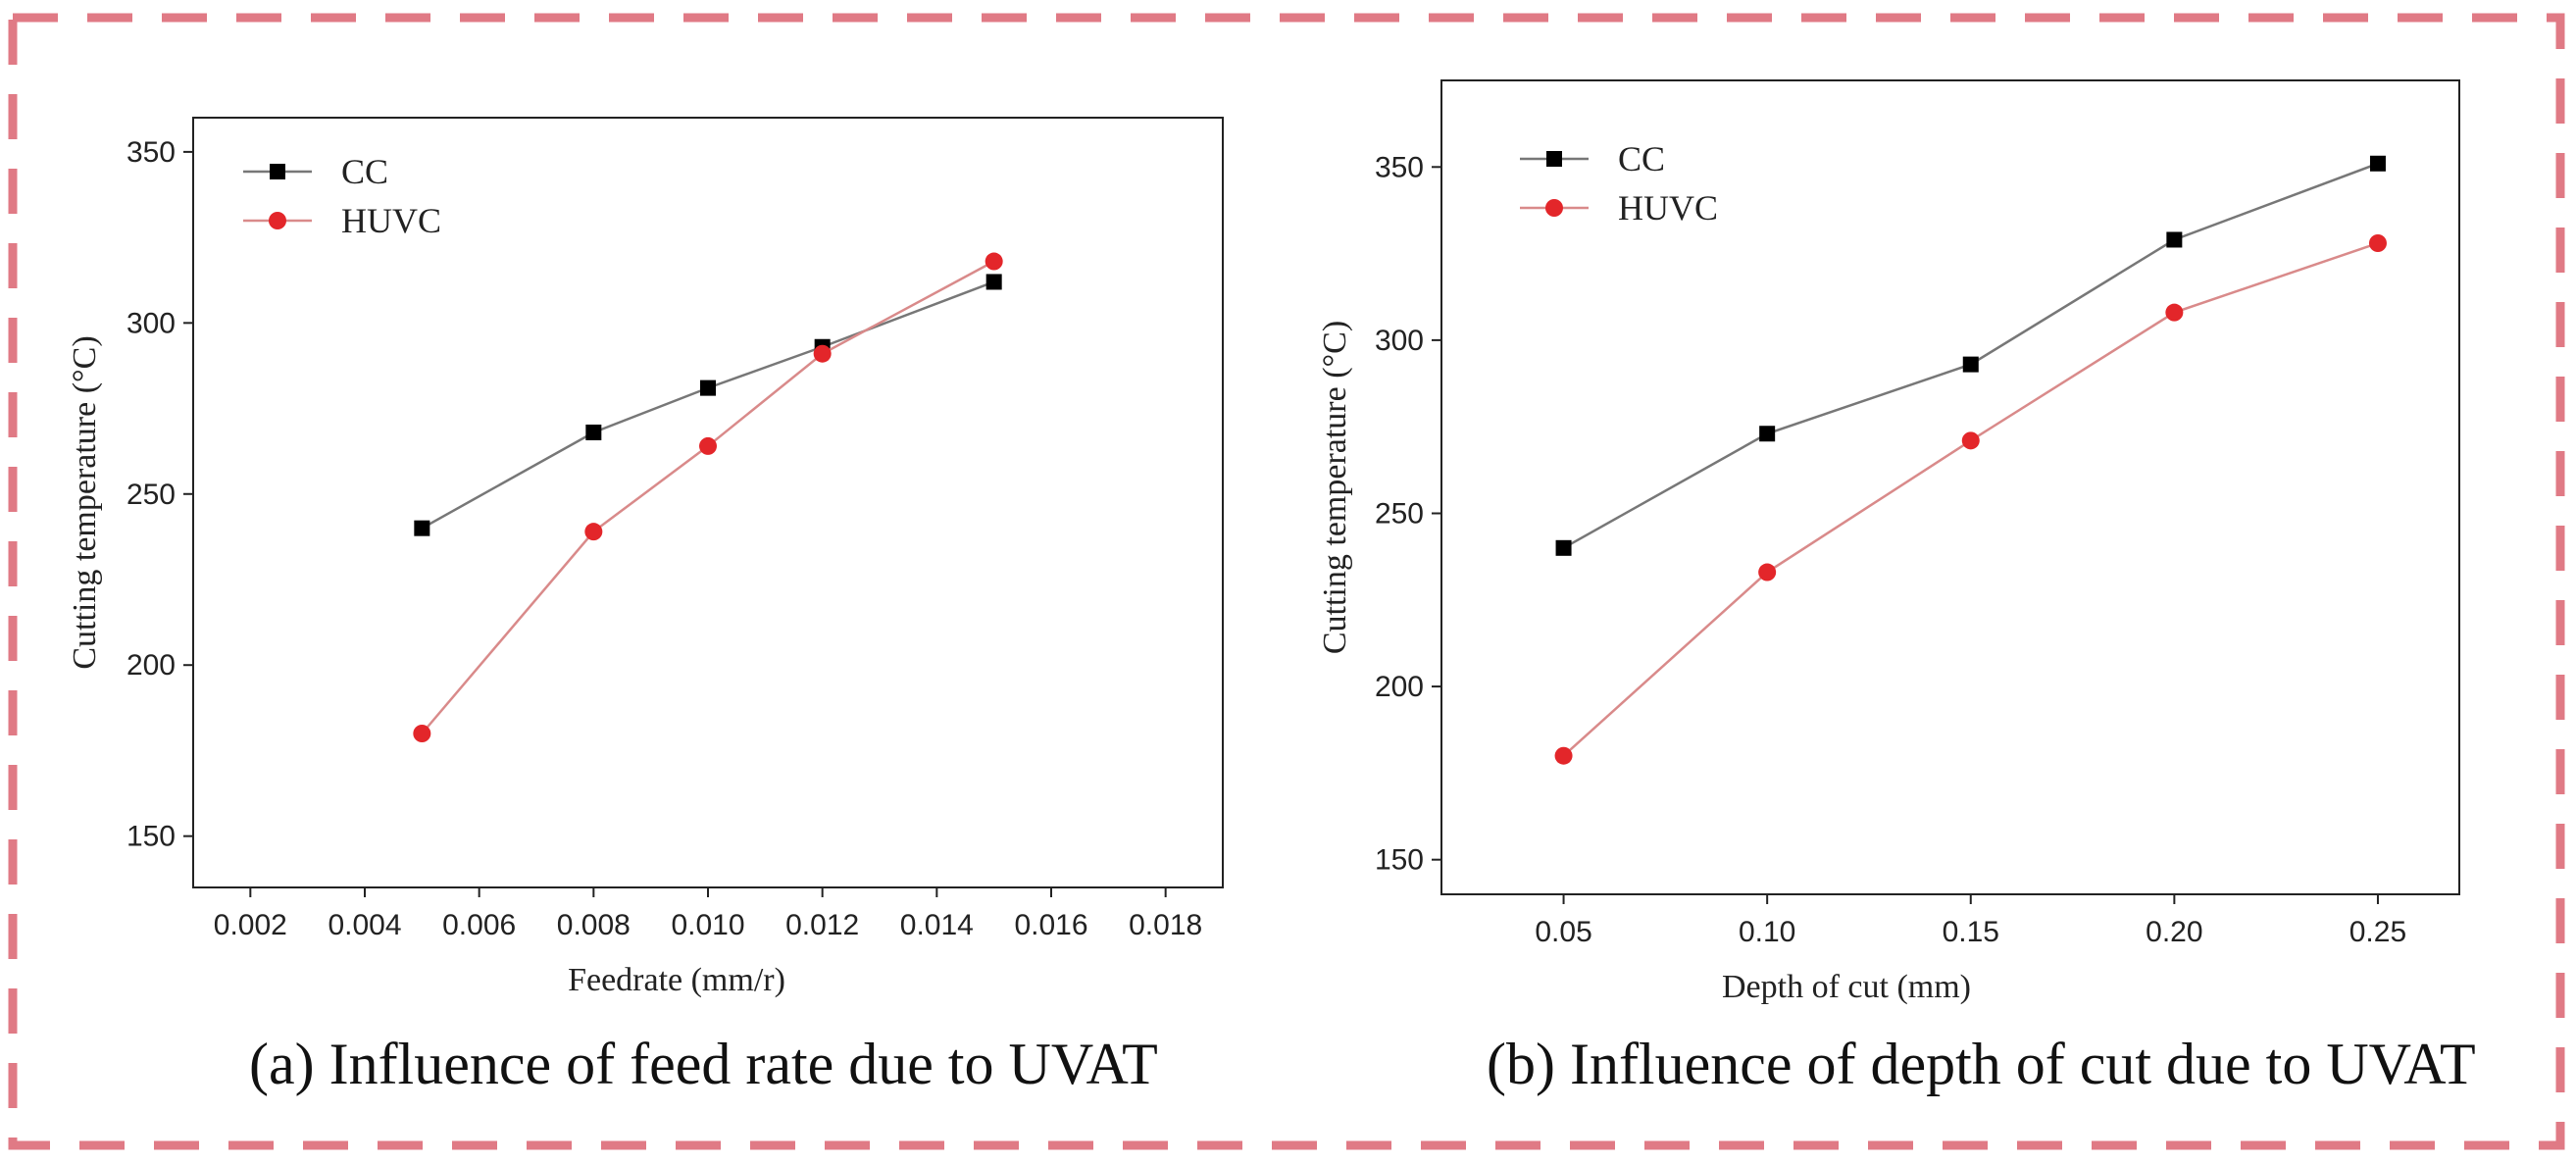  What do you see at coordinates (1051, 925) in the screenshot?
I see `x-tick-label: 0.016` at bounding box center [1051, 925].